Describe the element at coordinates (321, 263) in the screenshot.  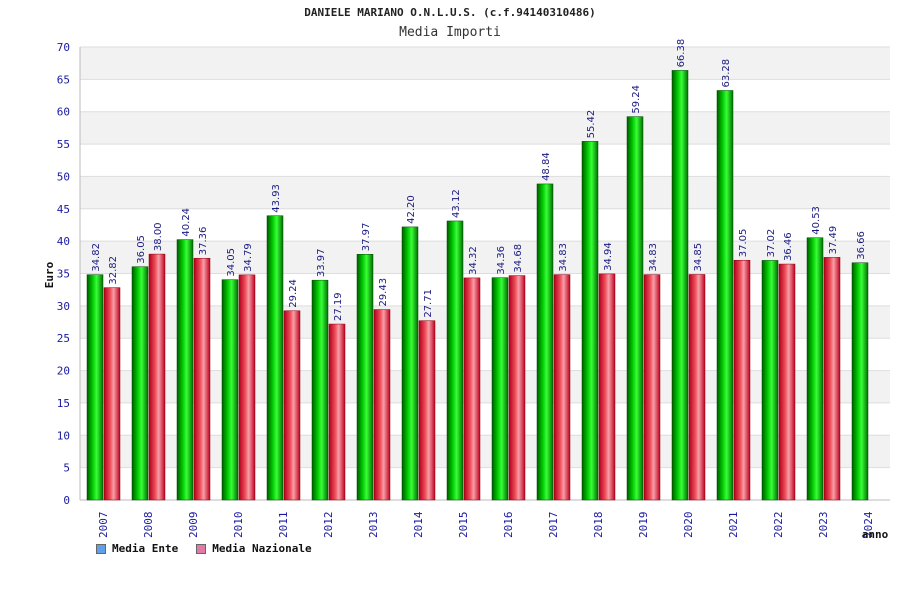
I see `data-label: 33.97` at that location.